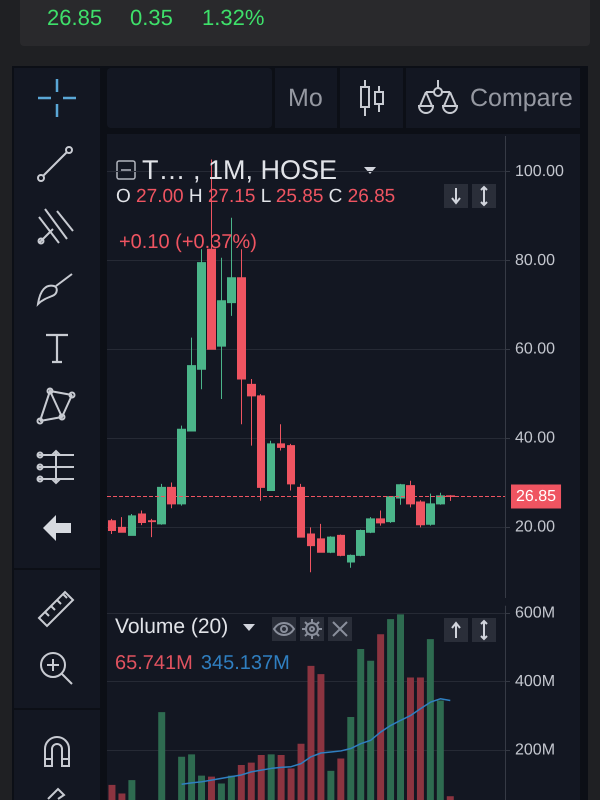 Image resolution: width=600 pixels, height=800 pixels. What do you see at coordinates (535, 260) in the screenshot?
I see `y-tick-label: 80.00` at bounding box center [535, 260].